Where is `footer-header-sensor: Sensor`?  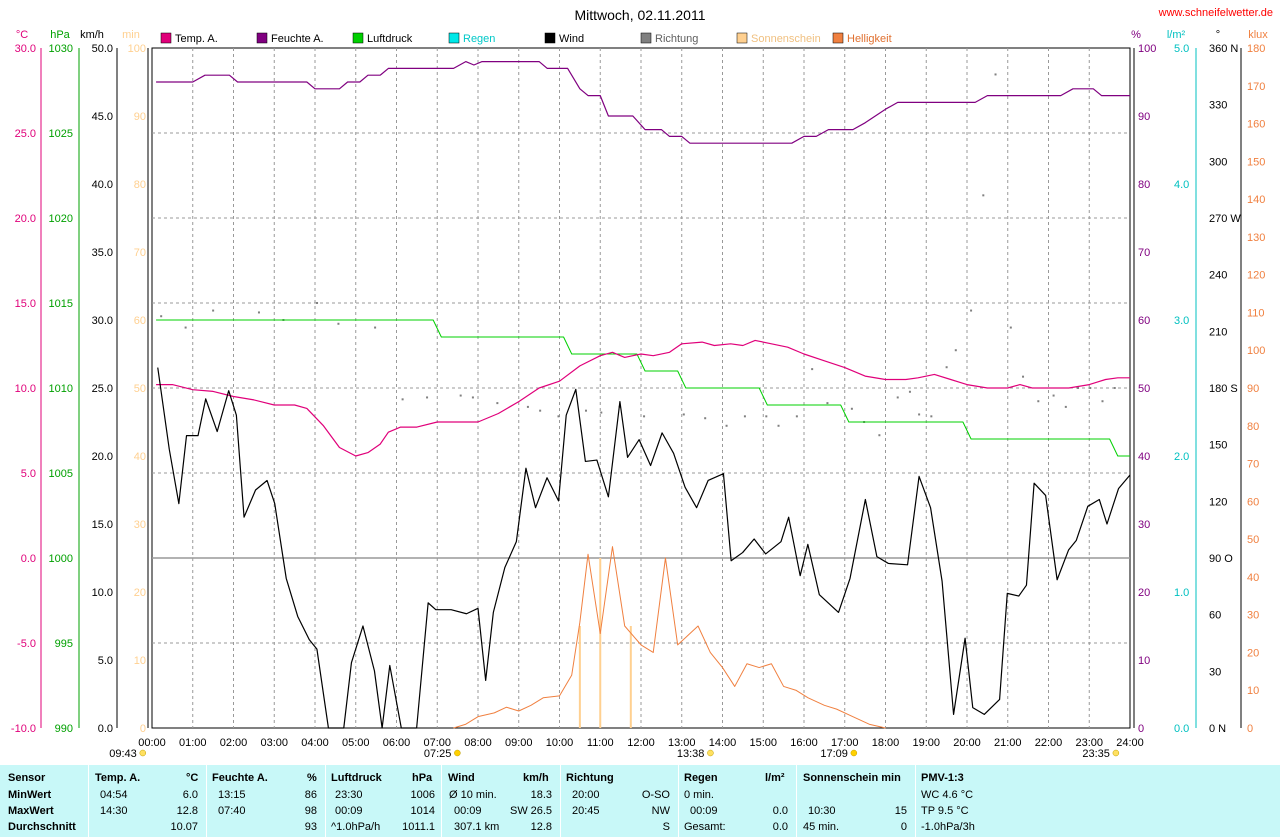
footer-header-sensor: Sensor is located at coordinates (27, 778).